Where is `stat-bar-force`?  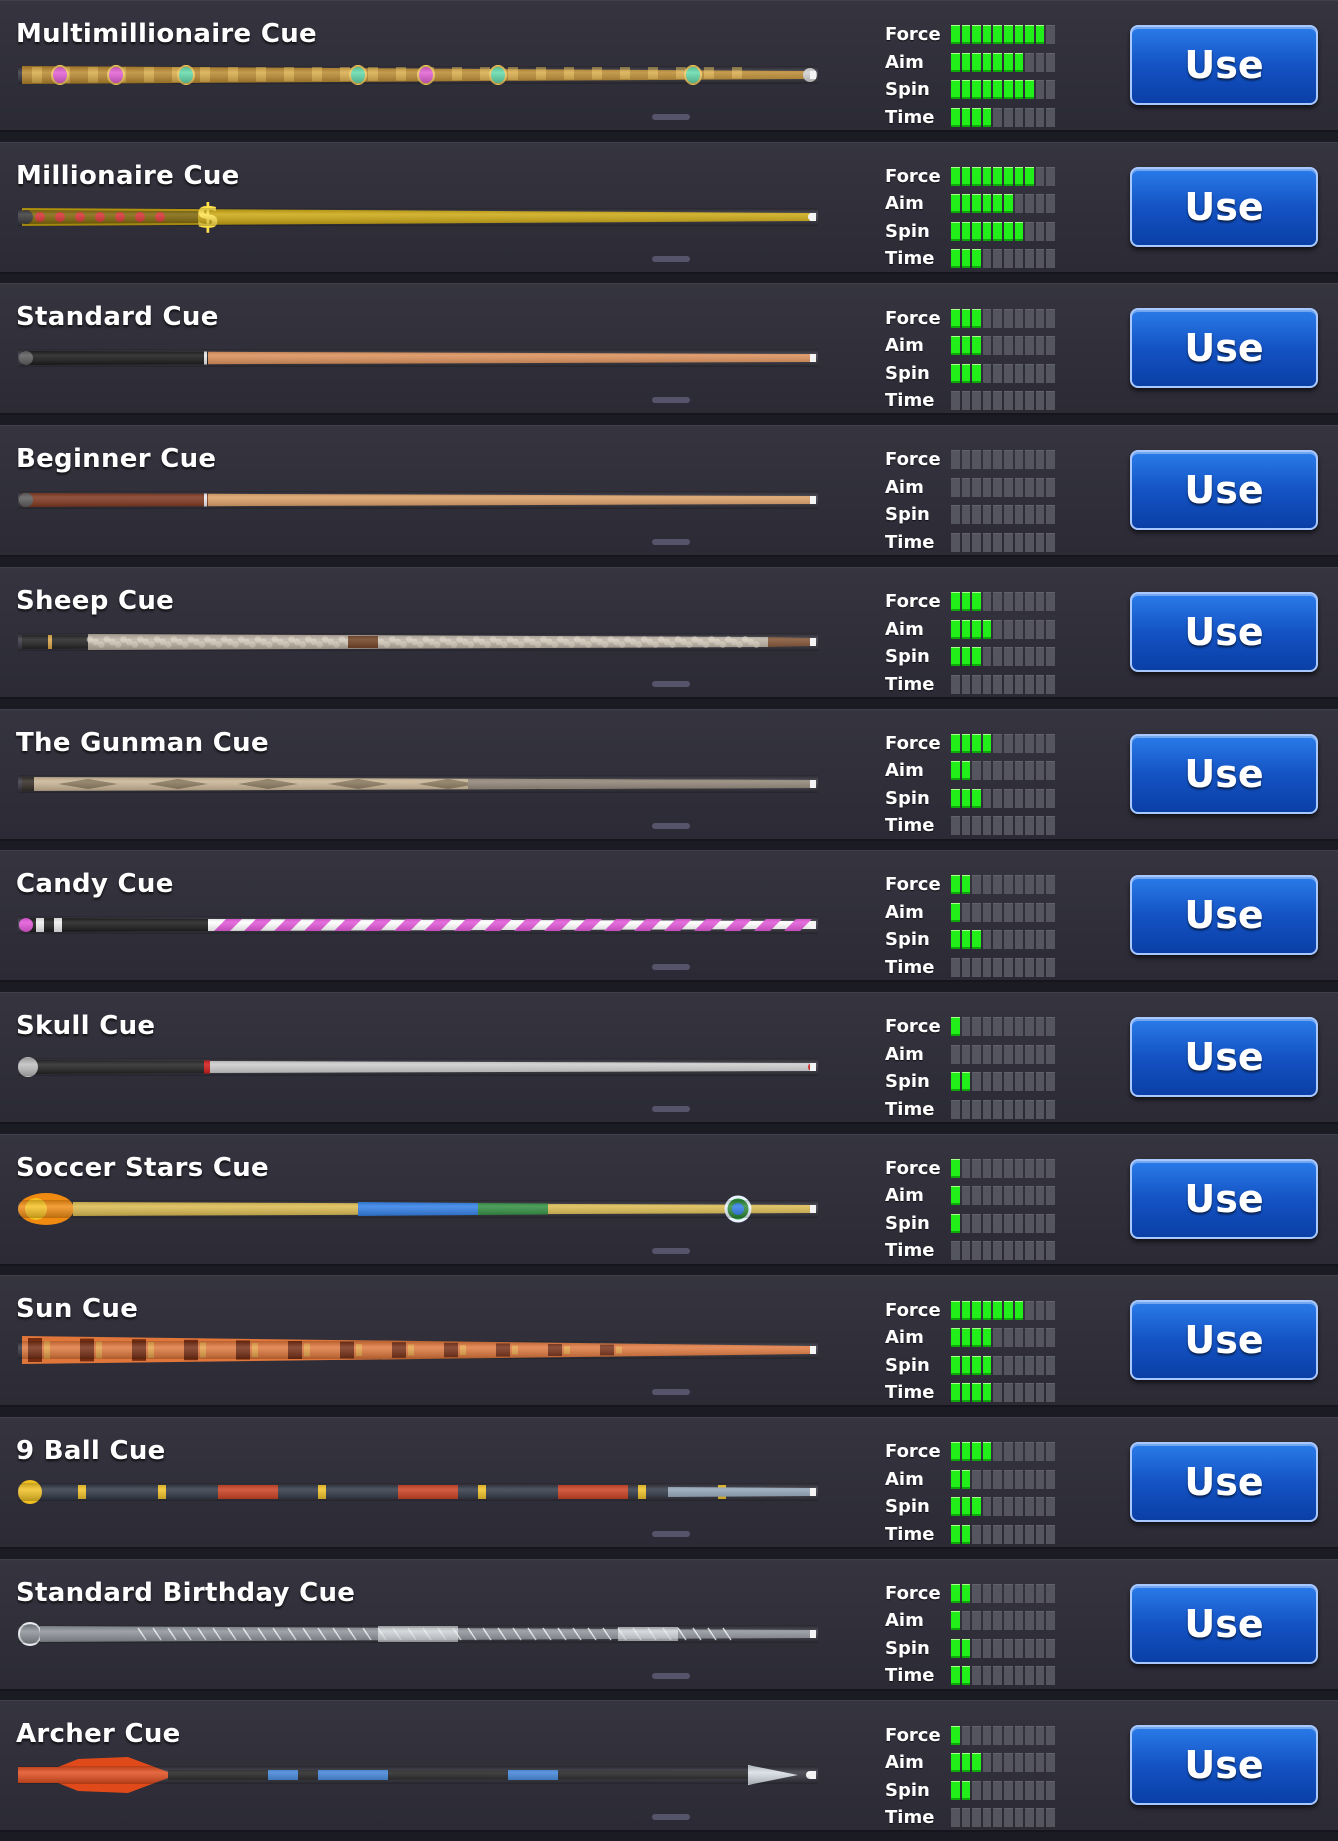 stat-bar-force is located at coordinates (1003, 743).